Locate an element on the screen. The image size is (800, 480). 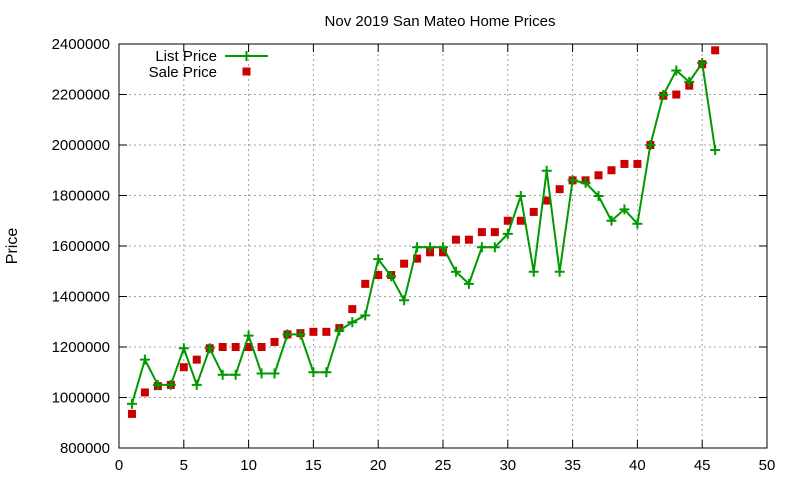
y-axis-title: Price is located at coordinates (12, 246).